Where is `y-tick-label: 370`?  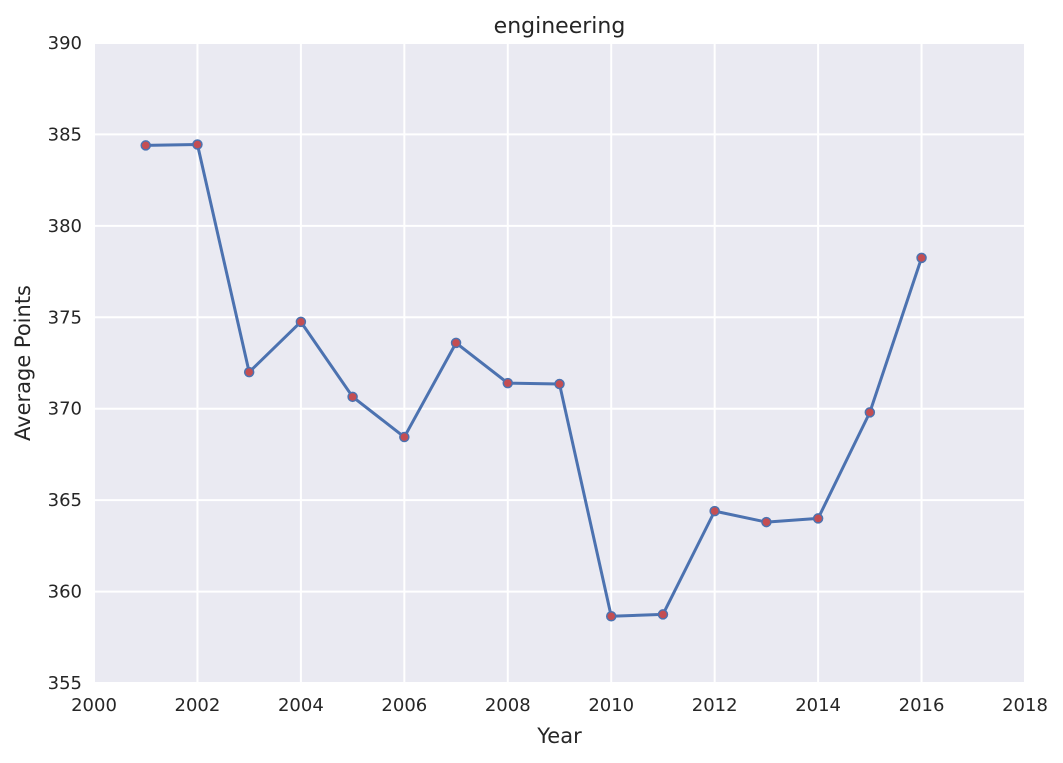 y-tick-label: 370 is located at coordinates (65, 409).